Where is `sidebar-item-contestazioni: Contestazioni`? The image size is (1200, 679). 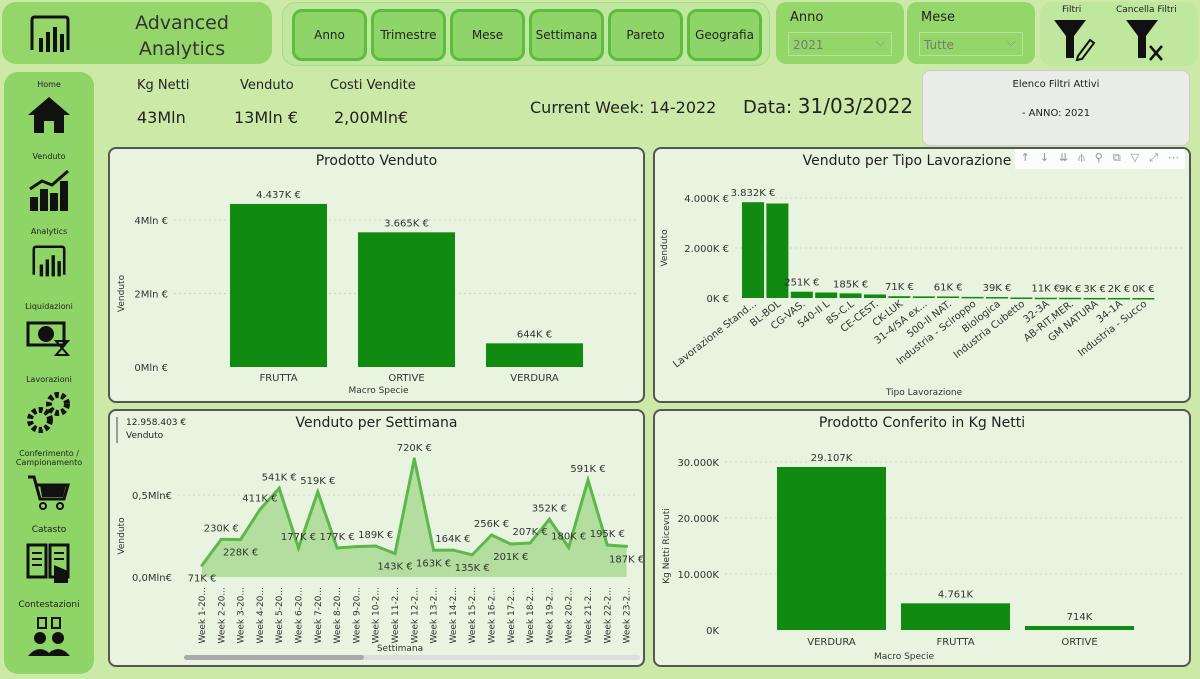
sidebar-item-contestazioni: Contestazioni is located at coordinates (49, 629).